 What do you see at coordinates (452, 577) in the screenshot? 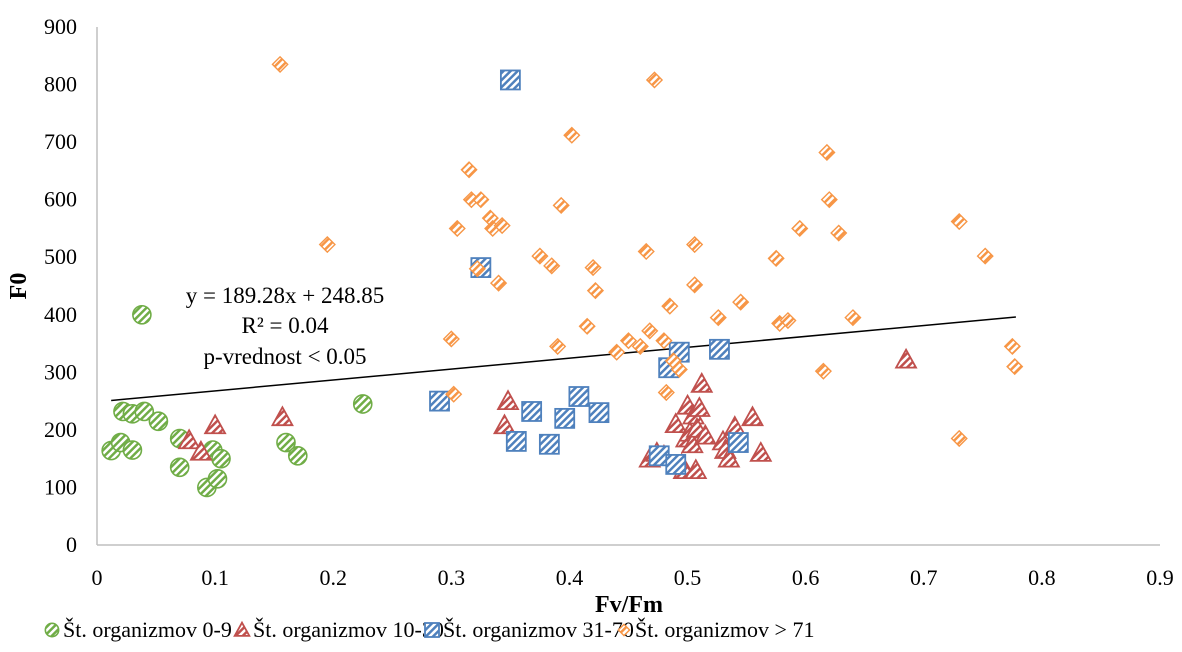
I see `x-tick-label: 0.3` at bounding box center [452, 577].